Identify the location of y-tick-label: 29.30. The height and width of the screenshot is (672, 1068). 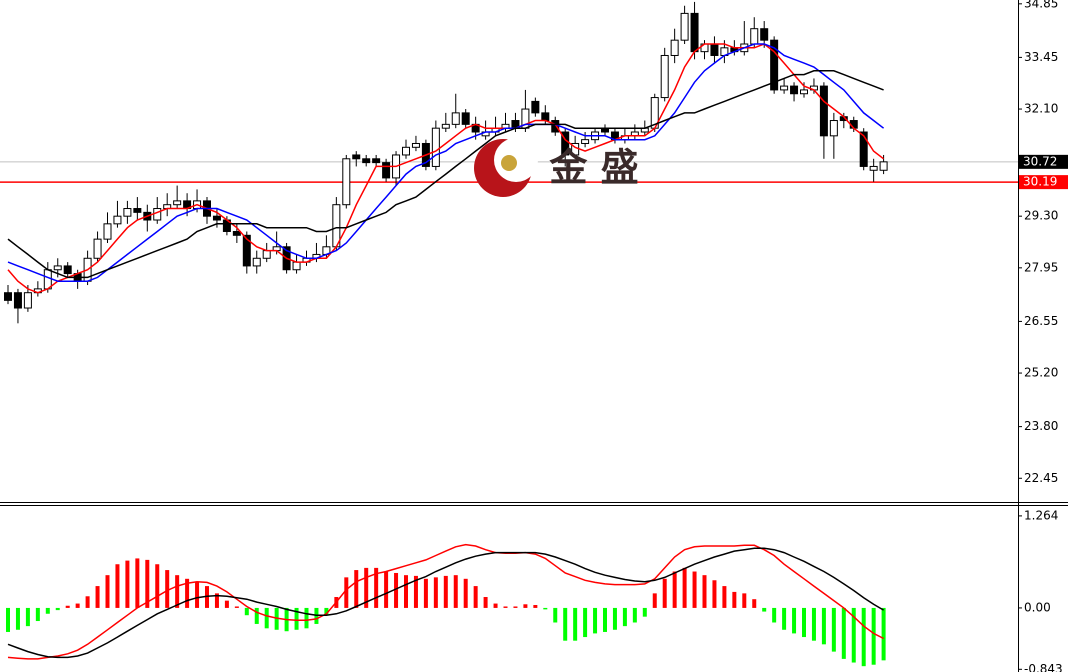
(1041, 216).